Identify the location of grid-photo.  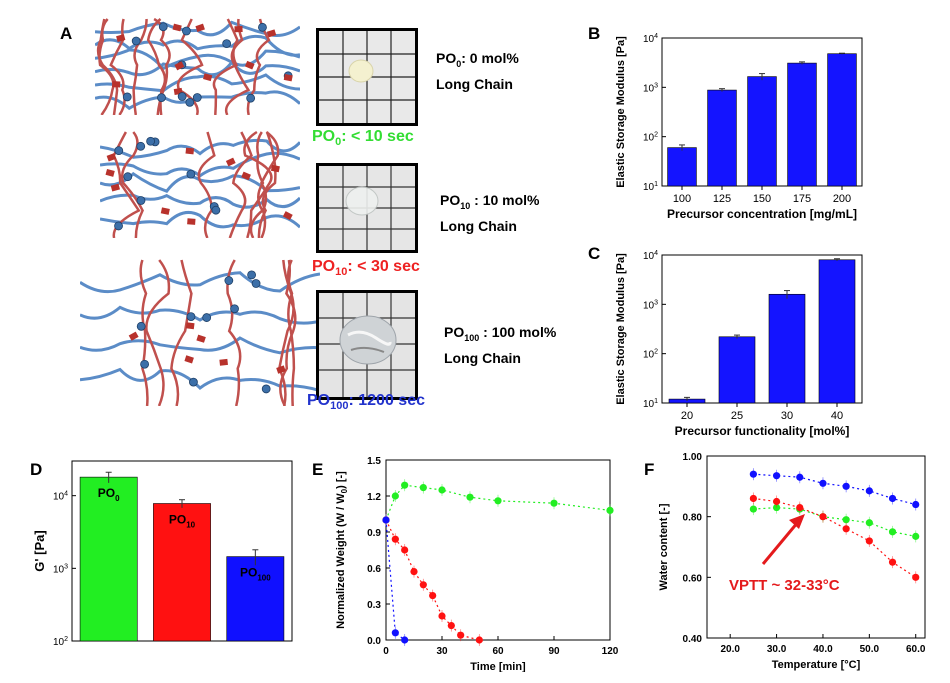
(367, 208).